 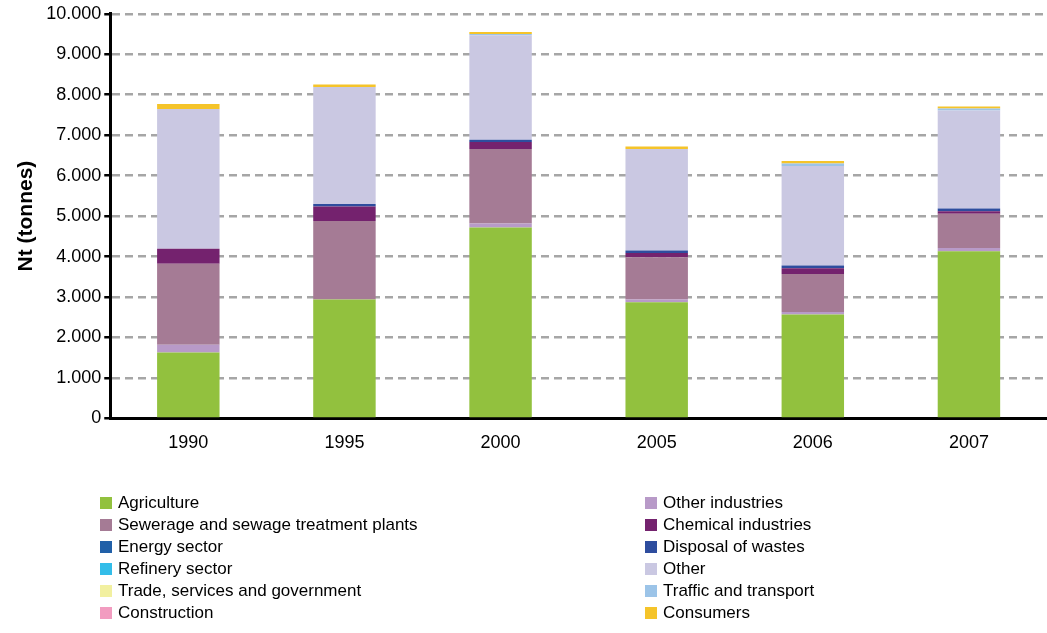 I want to click on y-tick-label: 5.000, so click(x=79, y=215).